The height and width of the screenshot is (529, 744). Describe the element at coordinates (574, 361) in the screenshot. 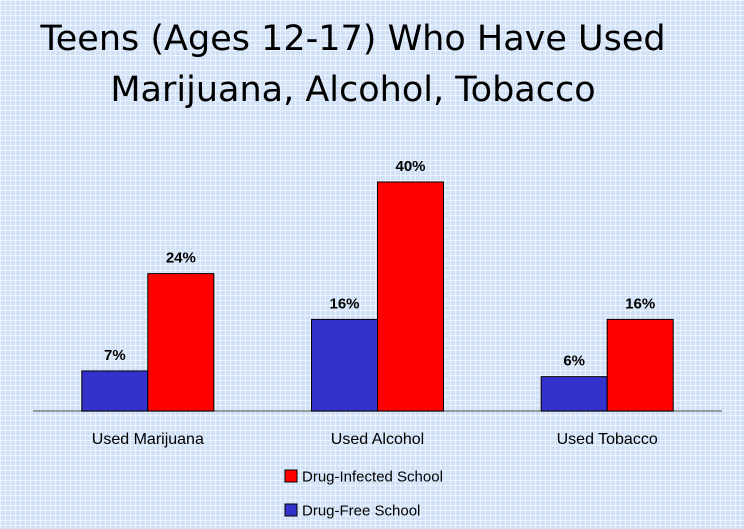

I see `data-label: 6%` at that location.